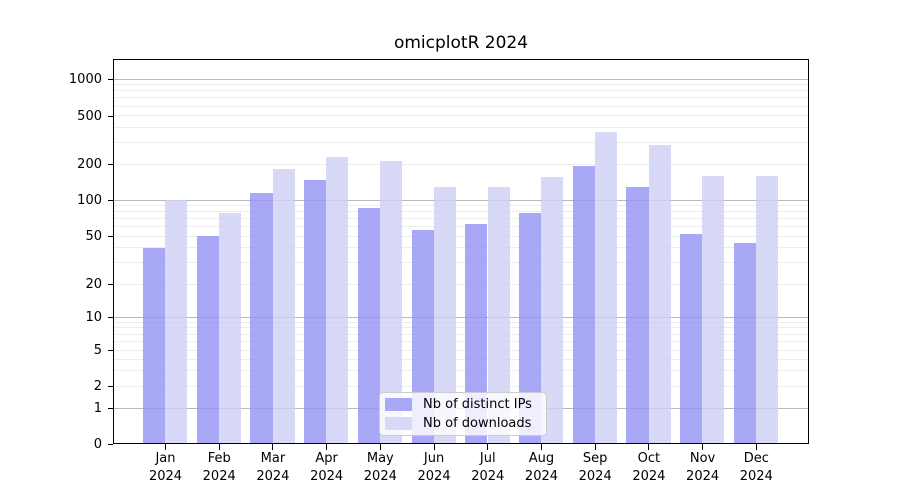 This screenshot has height=500, width=900. I want to click on bar-downloads-may, so click(391, 301).